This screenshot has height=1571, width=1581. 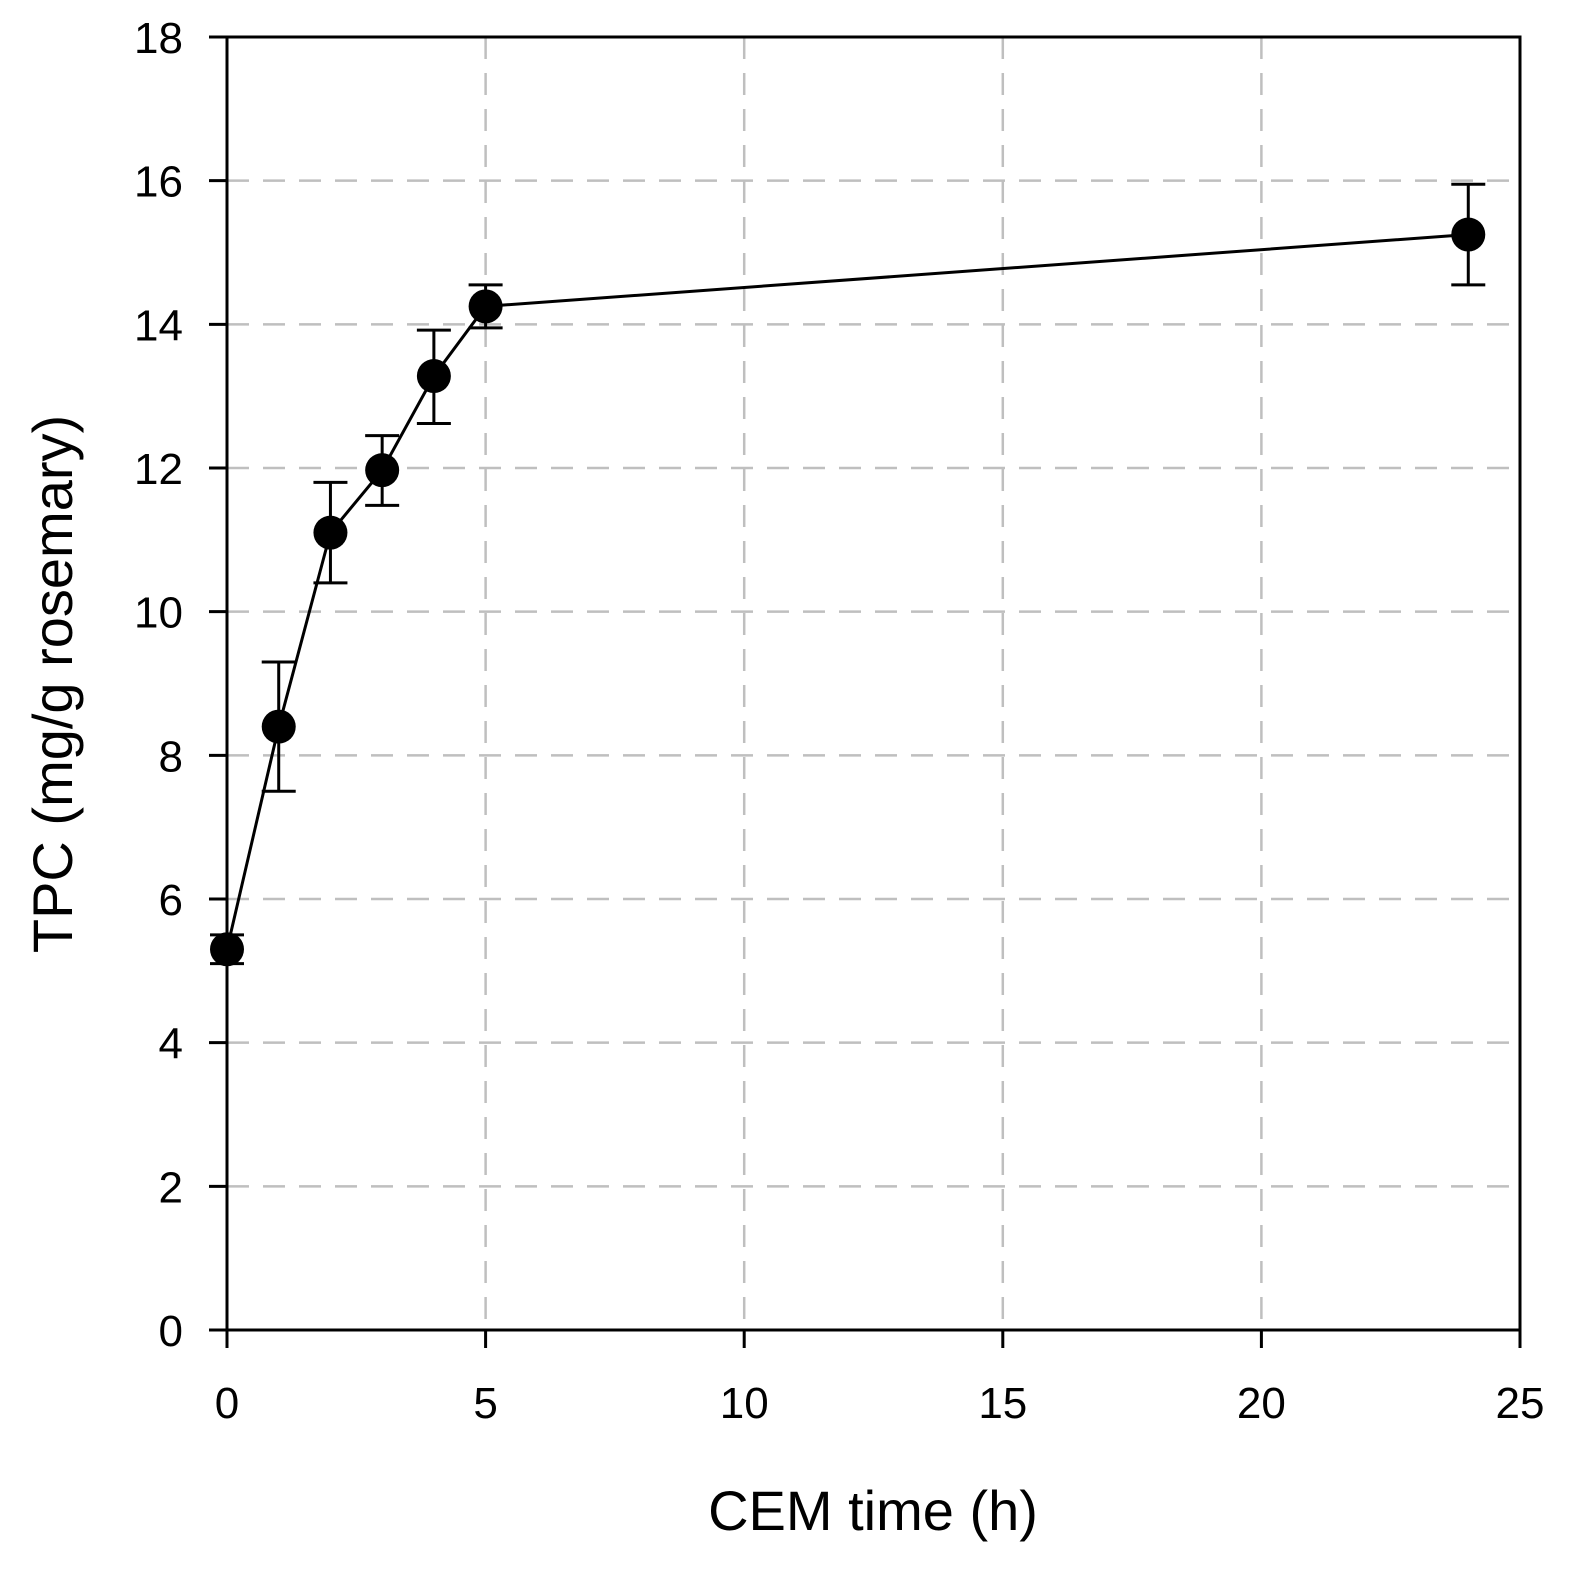 I want to click on y-tick-label-0: 0, so click(x=171, y=1331).